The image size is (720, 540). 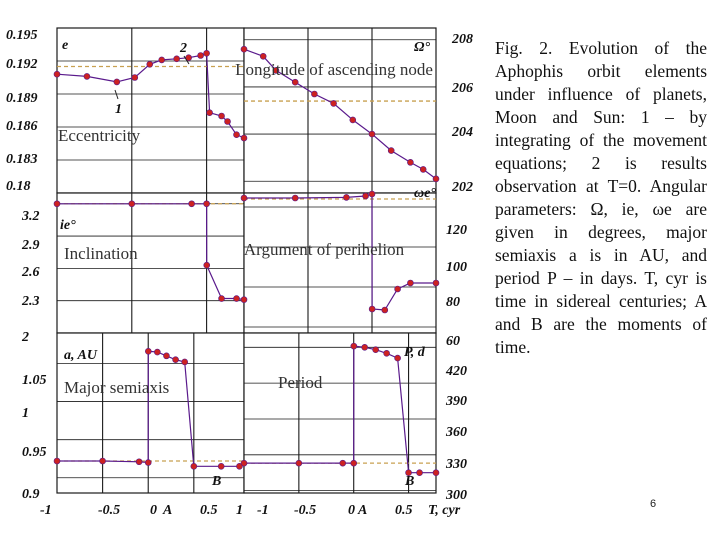 I want to click on title-semiaxis: Major semiaxis, so click(x=116, y=387).